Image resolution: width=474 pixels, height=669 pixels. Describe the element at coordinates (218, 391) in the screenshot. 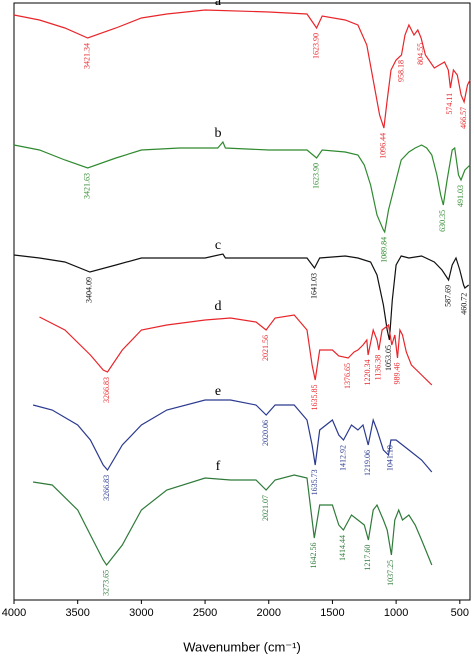

I see `series-label: e` at that location.